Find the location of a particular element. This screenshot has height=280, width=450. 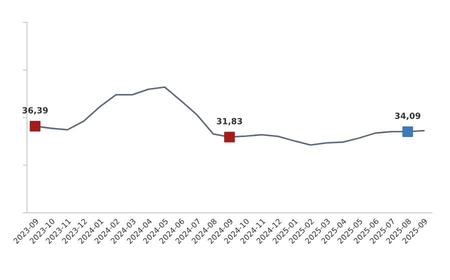

data-label: 31,83 is located at coordinates (229, 122).